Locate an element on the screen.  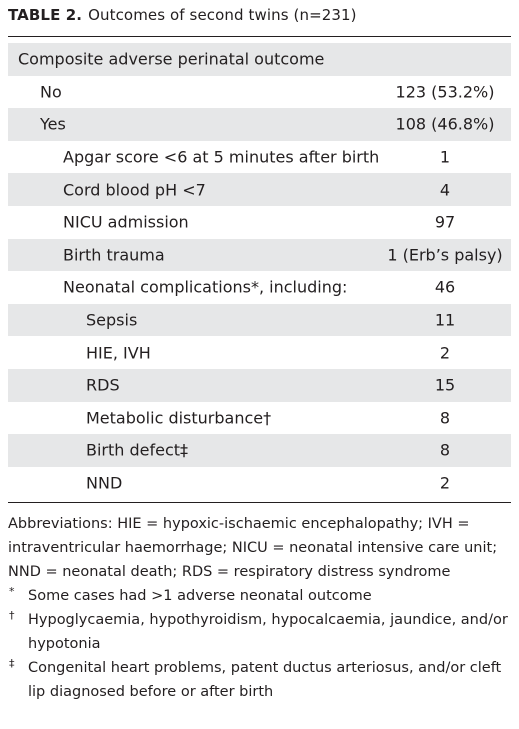
row-label: Yes is located at coordinates (53, 124).